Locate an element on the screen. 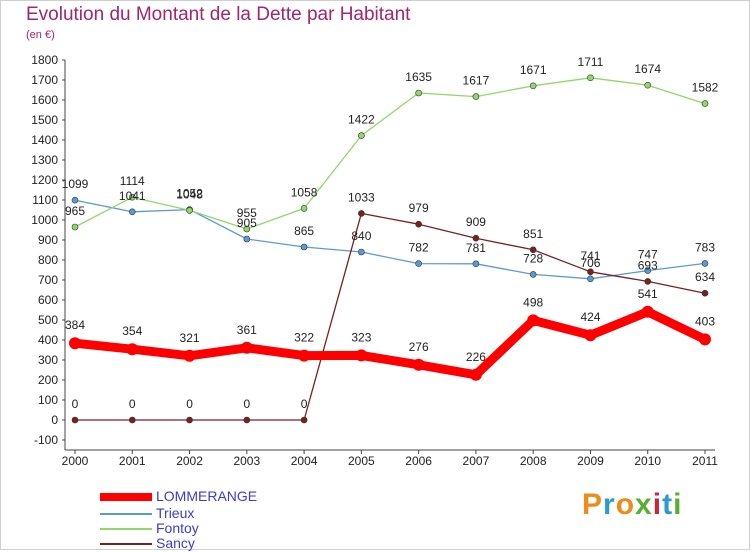 Image resolution: width=750 pixels, height=552 pixels. x-tick-label: 2004 is located at coordinates (304, 461).